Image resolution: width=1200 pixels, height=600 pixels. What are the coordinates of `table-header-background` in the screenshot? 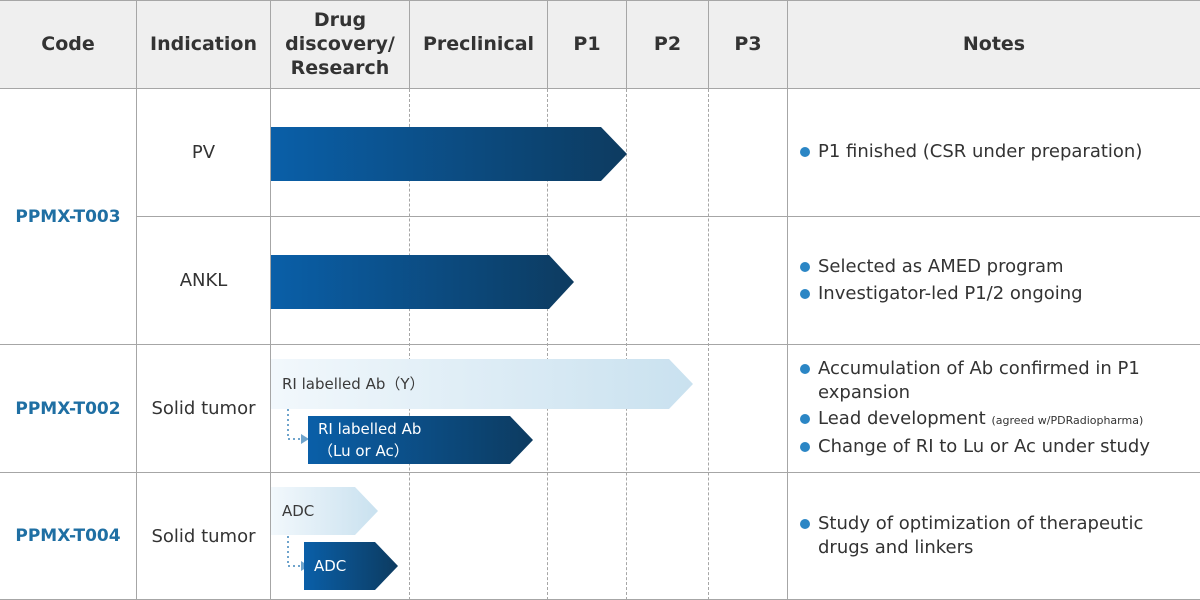 It's located at (600, 44).